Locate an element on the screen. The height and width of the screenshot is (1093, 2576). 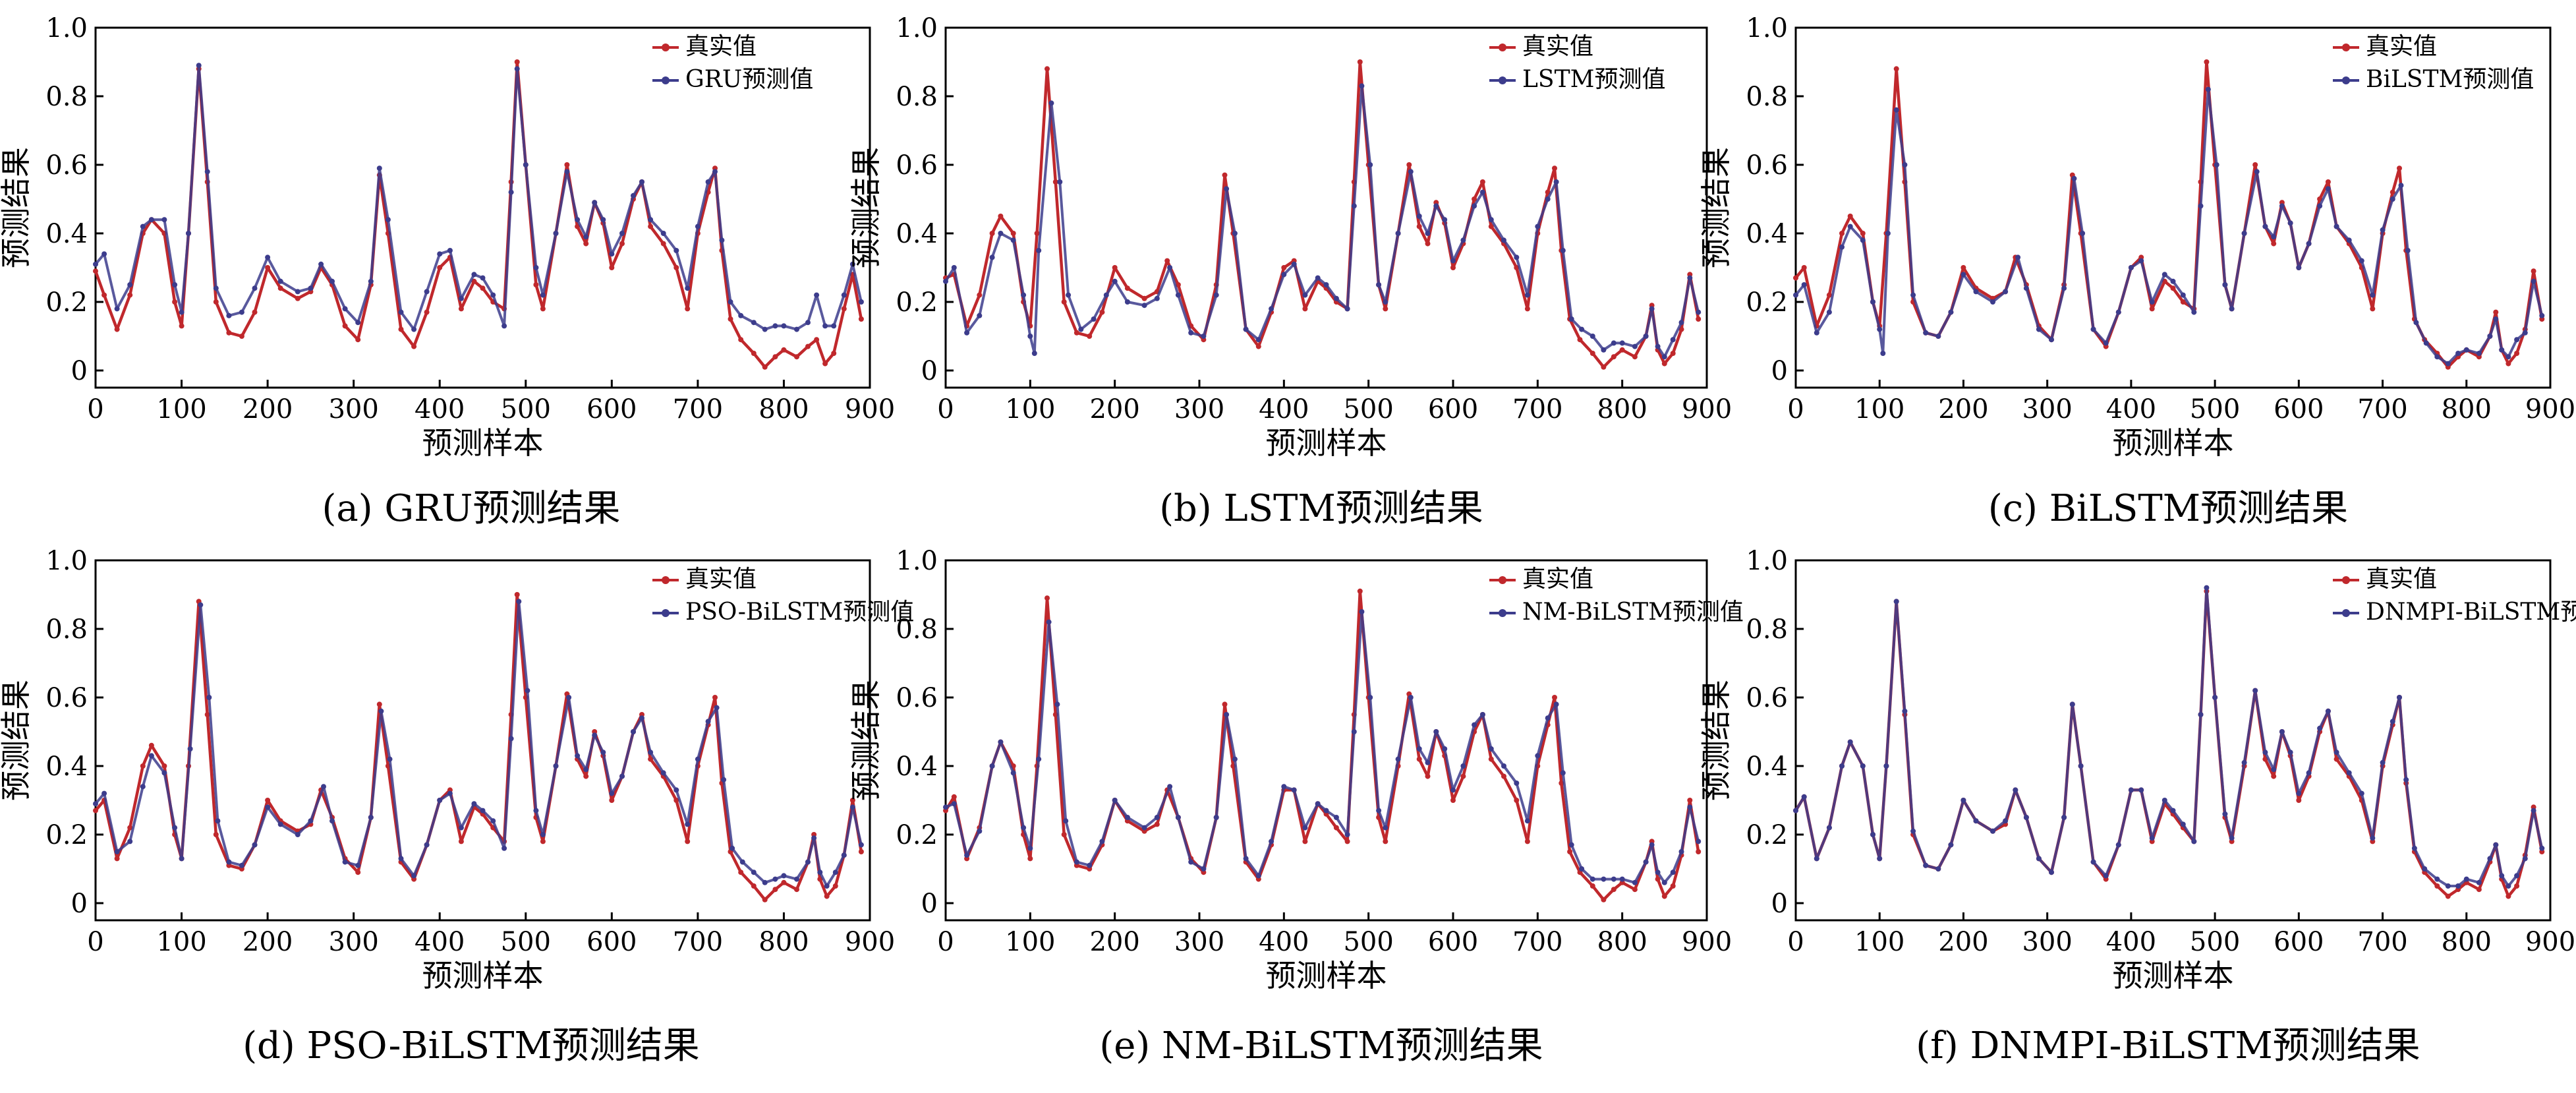
legend-entry: NM-BiLSTM预测值 is located at coordinates (1616, 612).